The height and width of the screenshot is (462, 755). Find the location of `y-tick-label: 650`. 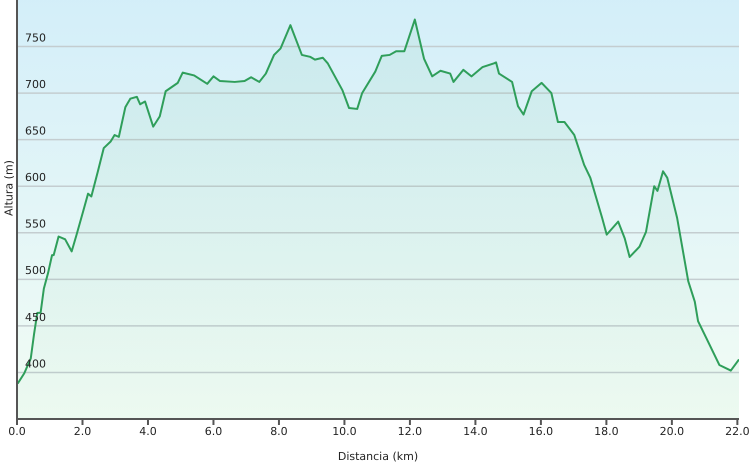

y-tick-label: 650 is located at coordinates (35, 131).